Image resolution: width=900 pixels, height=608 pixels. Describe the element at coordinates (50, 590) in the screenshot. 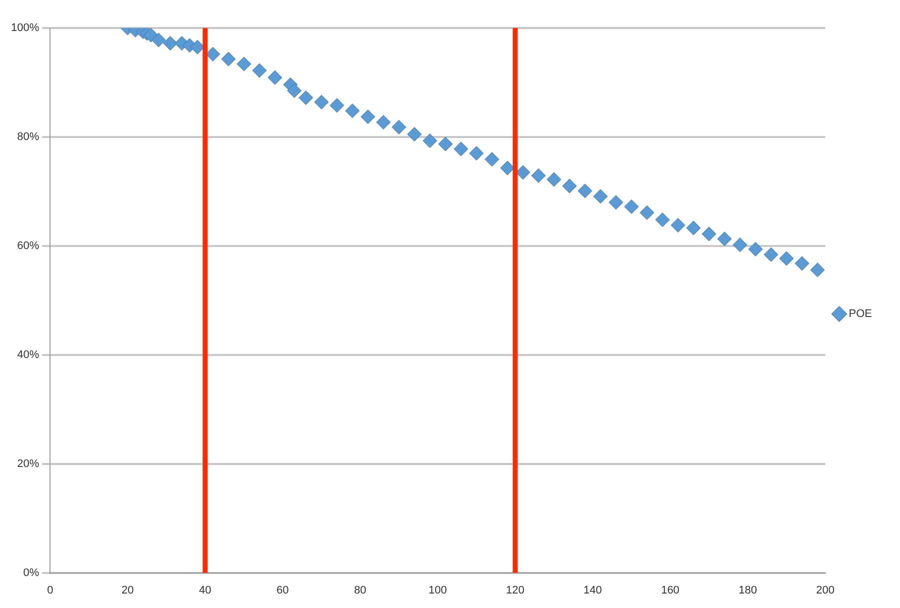

I see `x-tick-label: 0` at that location.